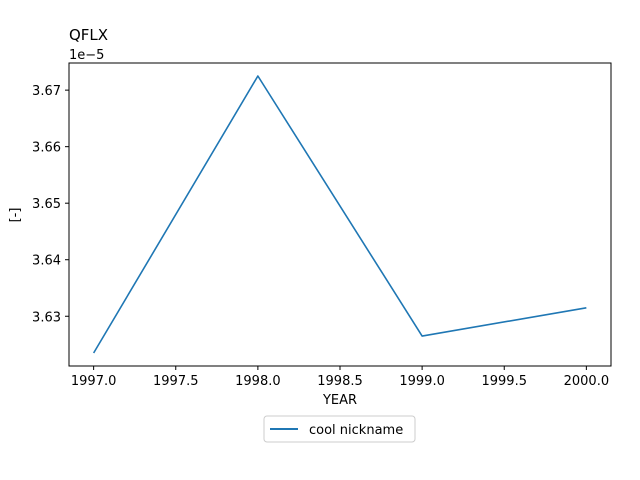 This screenshot has height=480, width=640. I want to click on y-offset-label: 1e−5, so click(86, 55).